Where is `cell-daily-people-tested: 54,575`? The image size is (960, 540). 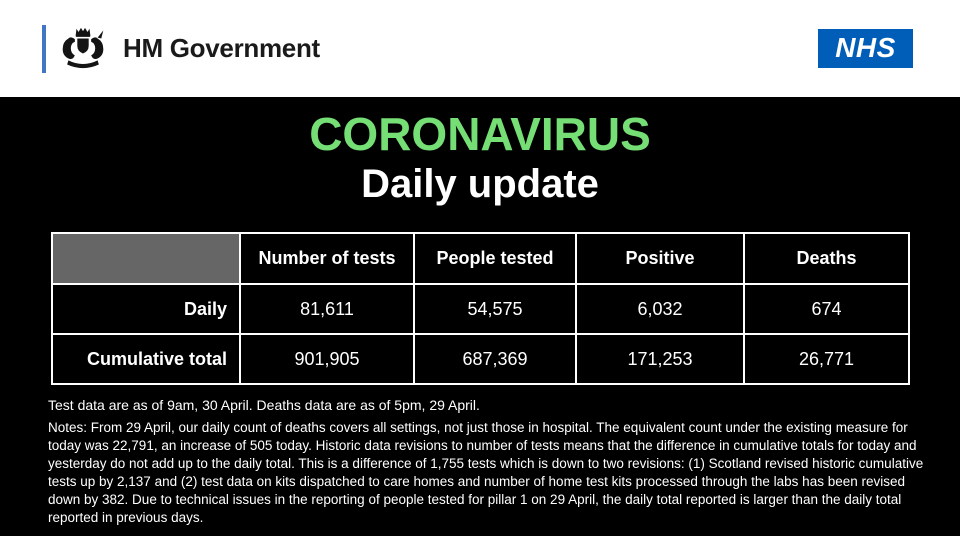
cell-daily-people-tested: 54,575 is located at coordinates (495, 309).